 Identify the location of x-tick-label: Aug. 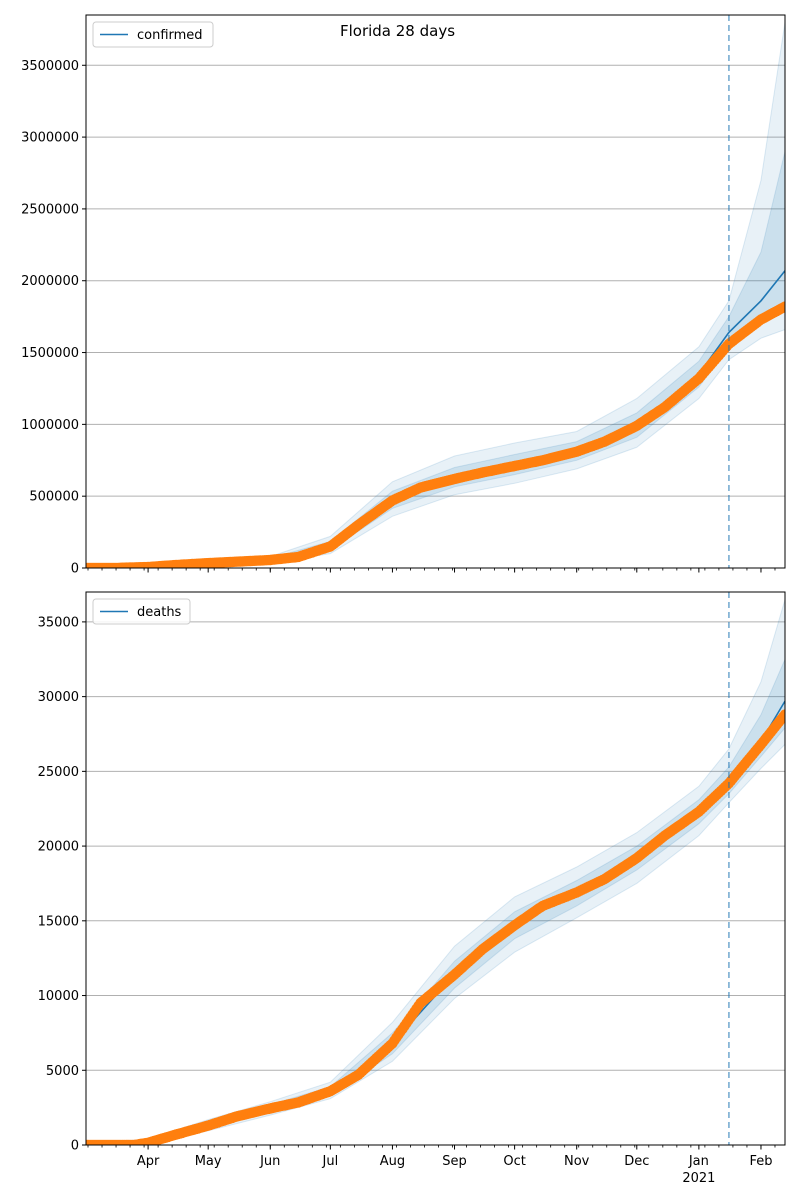
(392, 1161).